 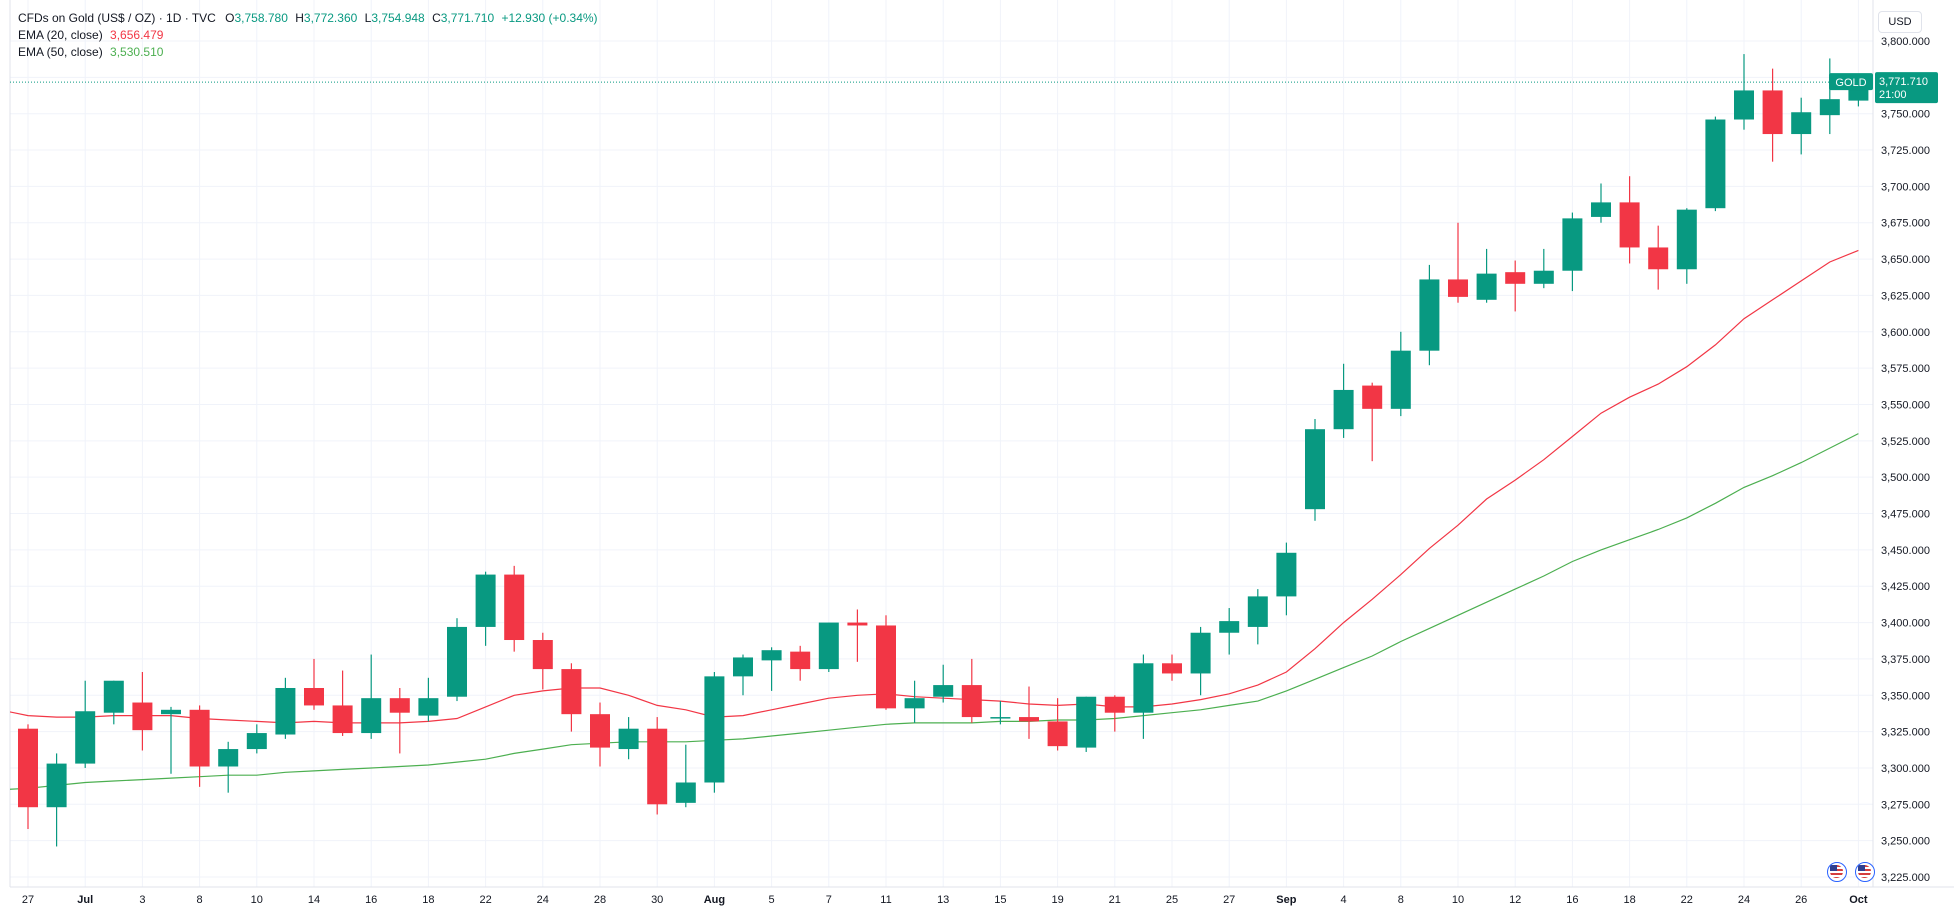 What do you see at coordinates (299, 18) in the screenshot?
I see `high-label: H` at bounding box center [299, 18].